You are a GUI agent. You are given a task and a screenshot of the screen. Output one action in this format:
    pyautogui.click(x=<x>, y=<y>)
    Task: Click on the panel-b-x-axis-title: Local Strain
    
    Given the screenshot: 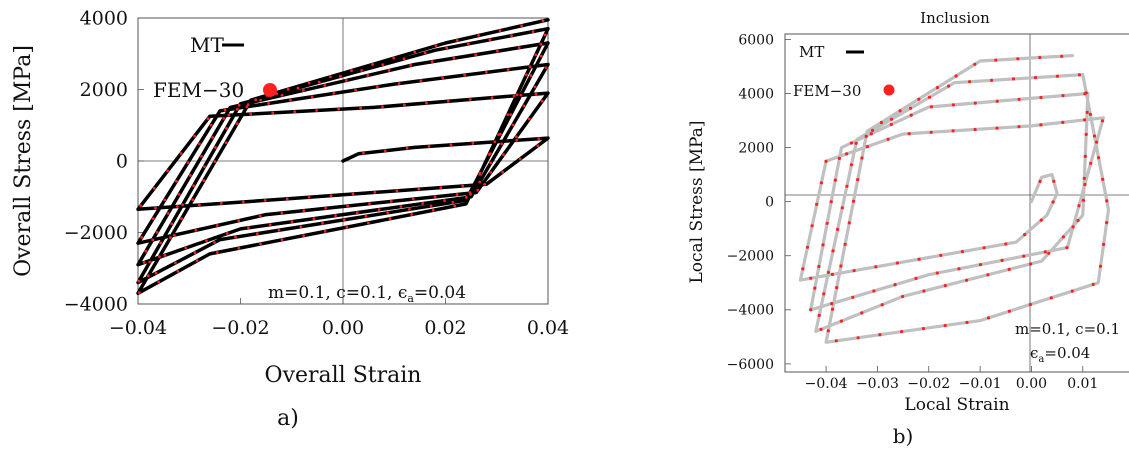 What is the action you would take?
    pyautogui.click(x=956, y=405)
    